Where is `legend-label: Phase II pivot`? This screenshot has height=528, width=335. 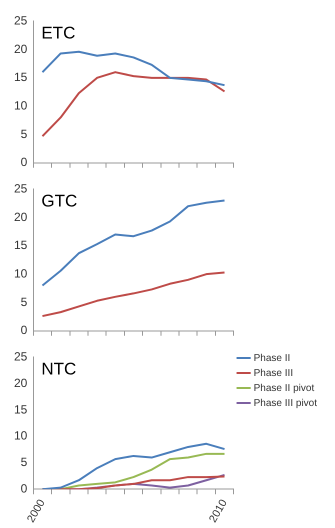 legend-label: Phase II pivot is located at coordinates (284, 388).